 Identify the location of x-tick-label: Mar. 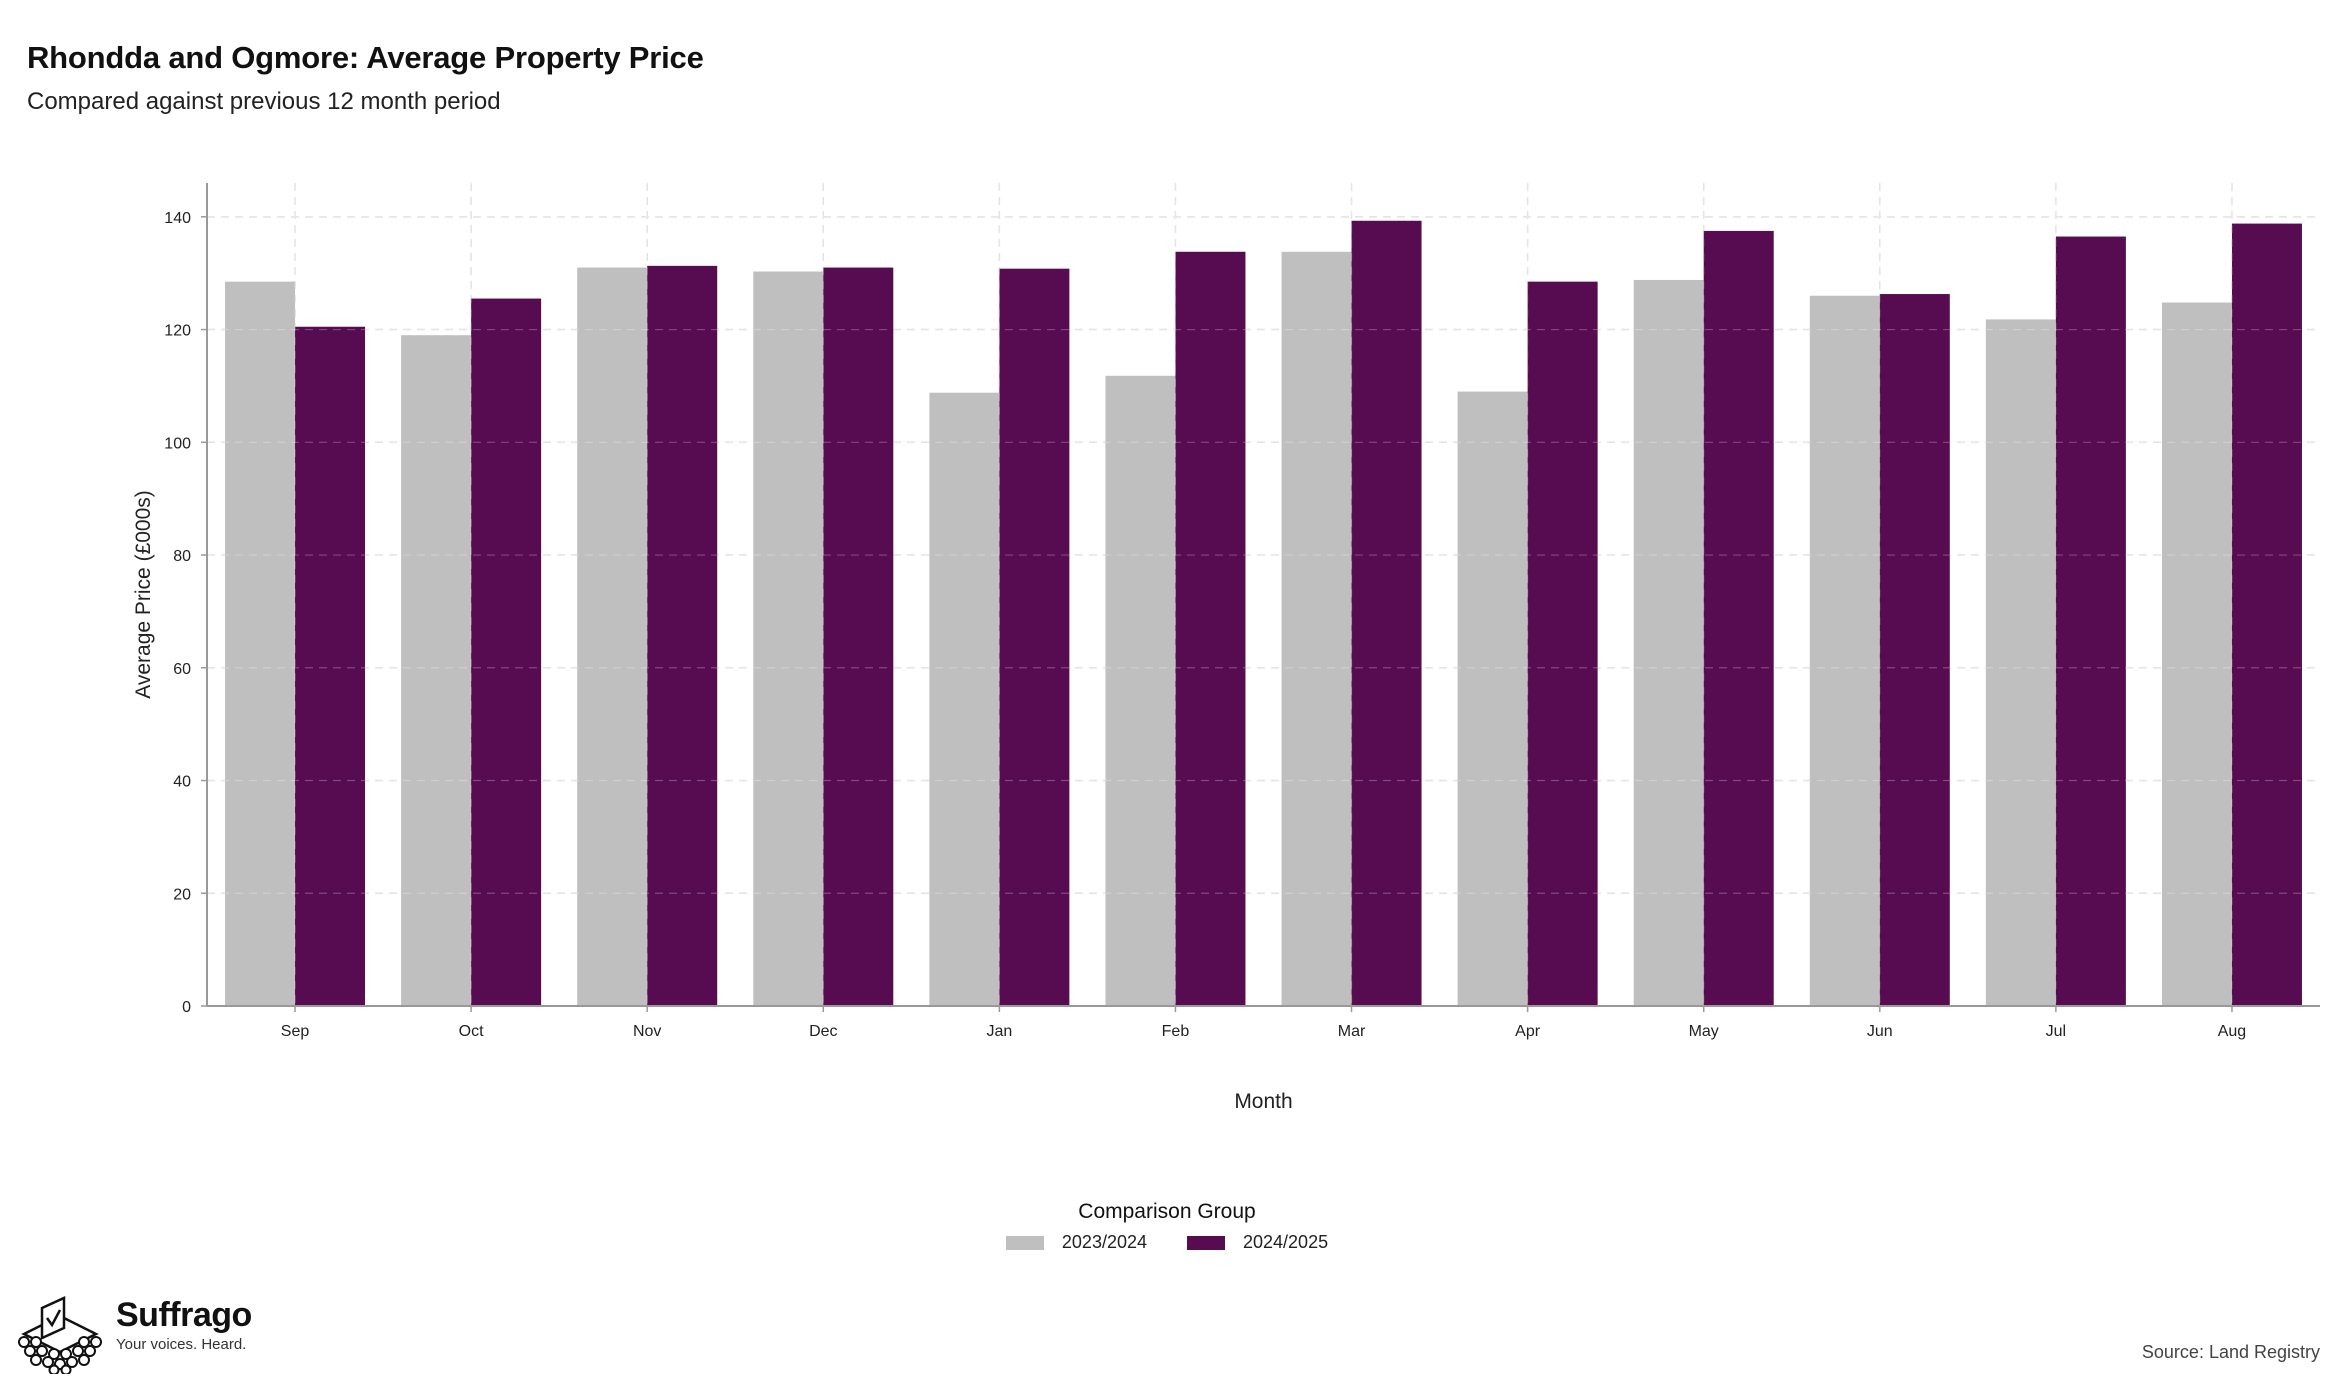
(1352, 1031).